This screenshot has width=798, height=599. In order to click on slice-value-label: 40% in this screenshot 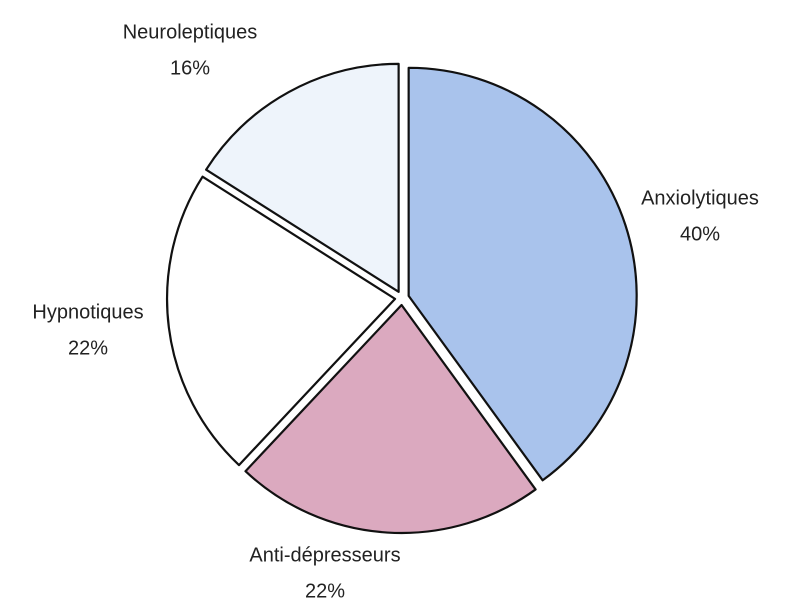, I will do `click(700, 234)`.